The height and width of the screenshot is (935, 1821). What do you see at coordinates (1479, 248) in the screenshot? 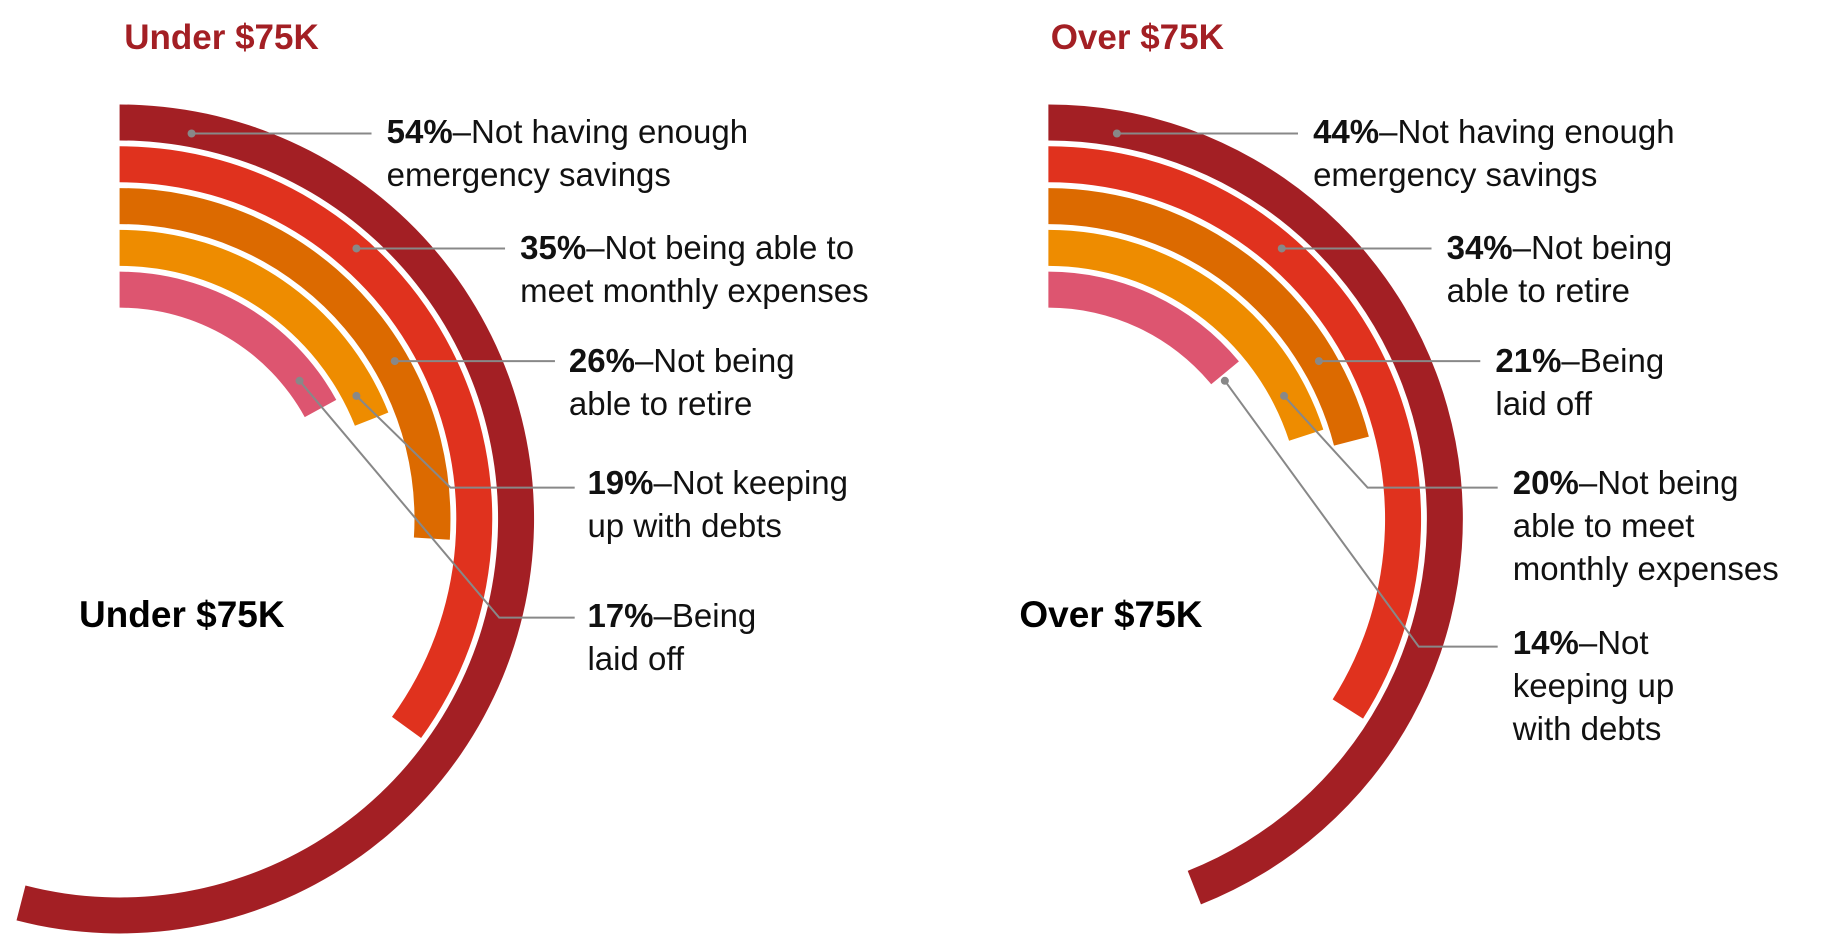
I see `value-label: 34%` at bounding box center [1479, 248].